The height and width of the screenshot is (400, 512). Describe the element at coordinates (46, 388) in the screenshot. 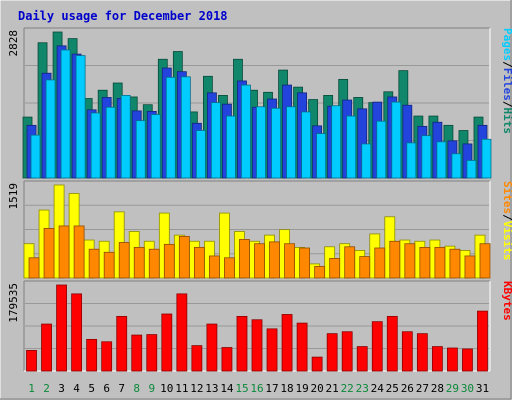

I see `x-tick-label-day-2: 2` at that location.